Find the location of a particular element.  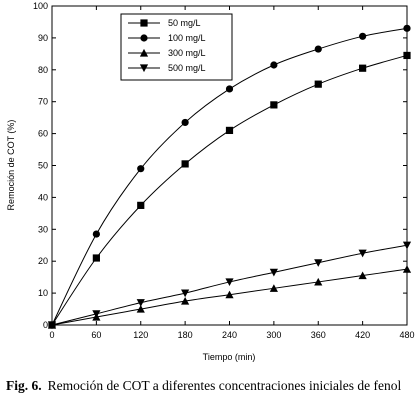

legend-box is located at coordinates (176, 47).